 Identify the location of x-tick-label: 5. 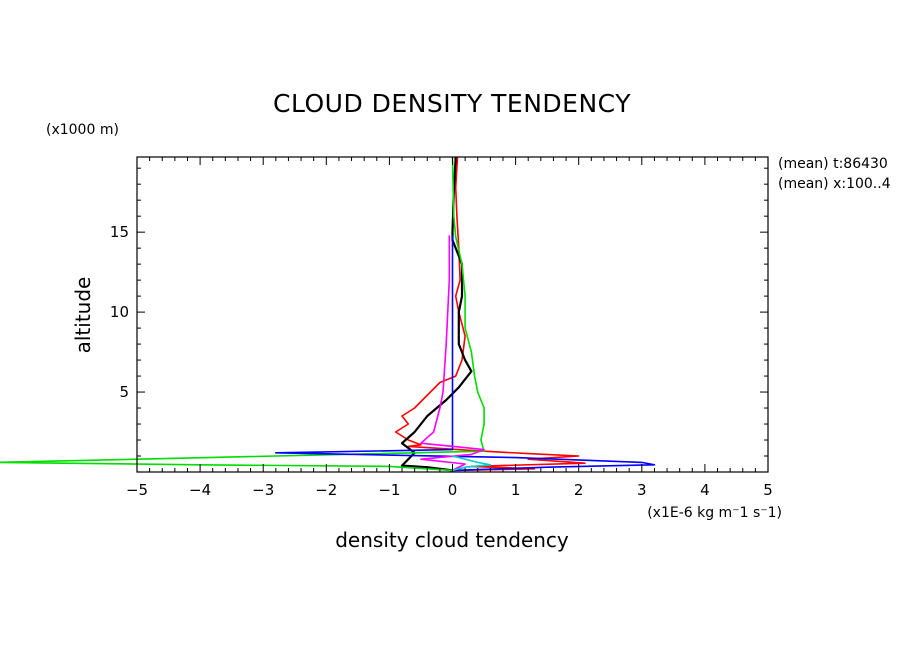
(768, 490).